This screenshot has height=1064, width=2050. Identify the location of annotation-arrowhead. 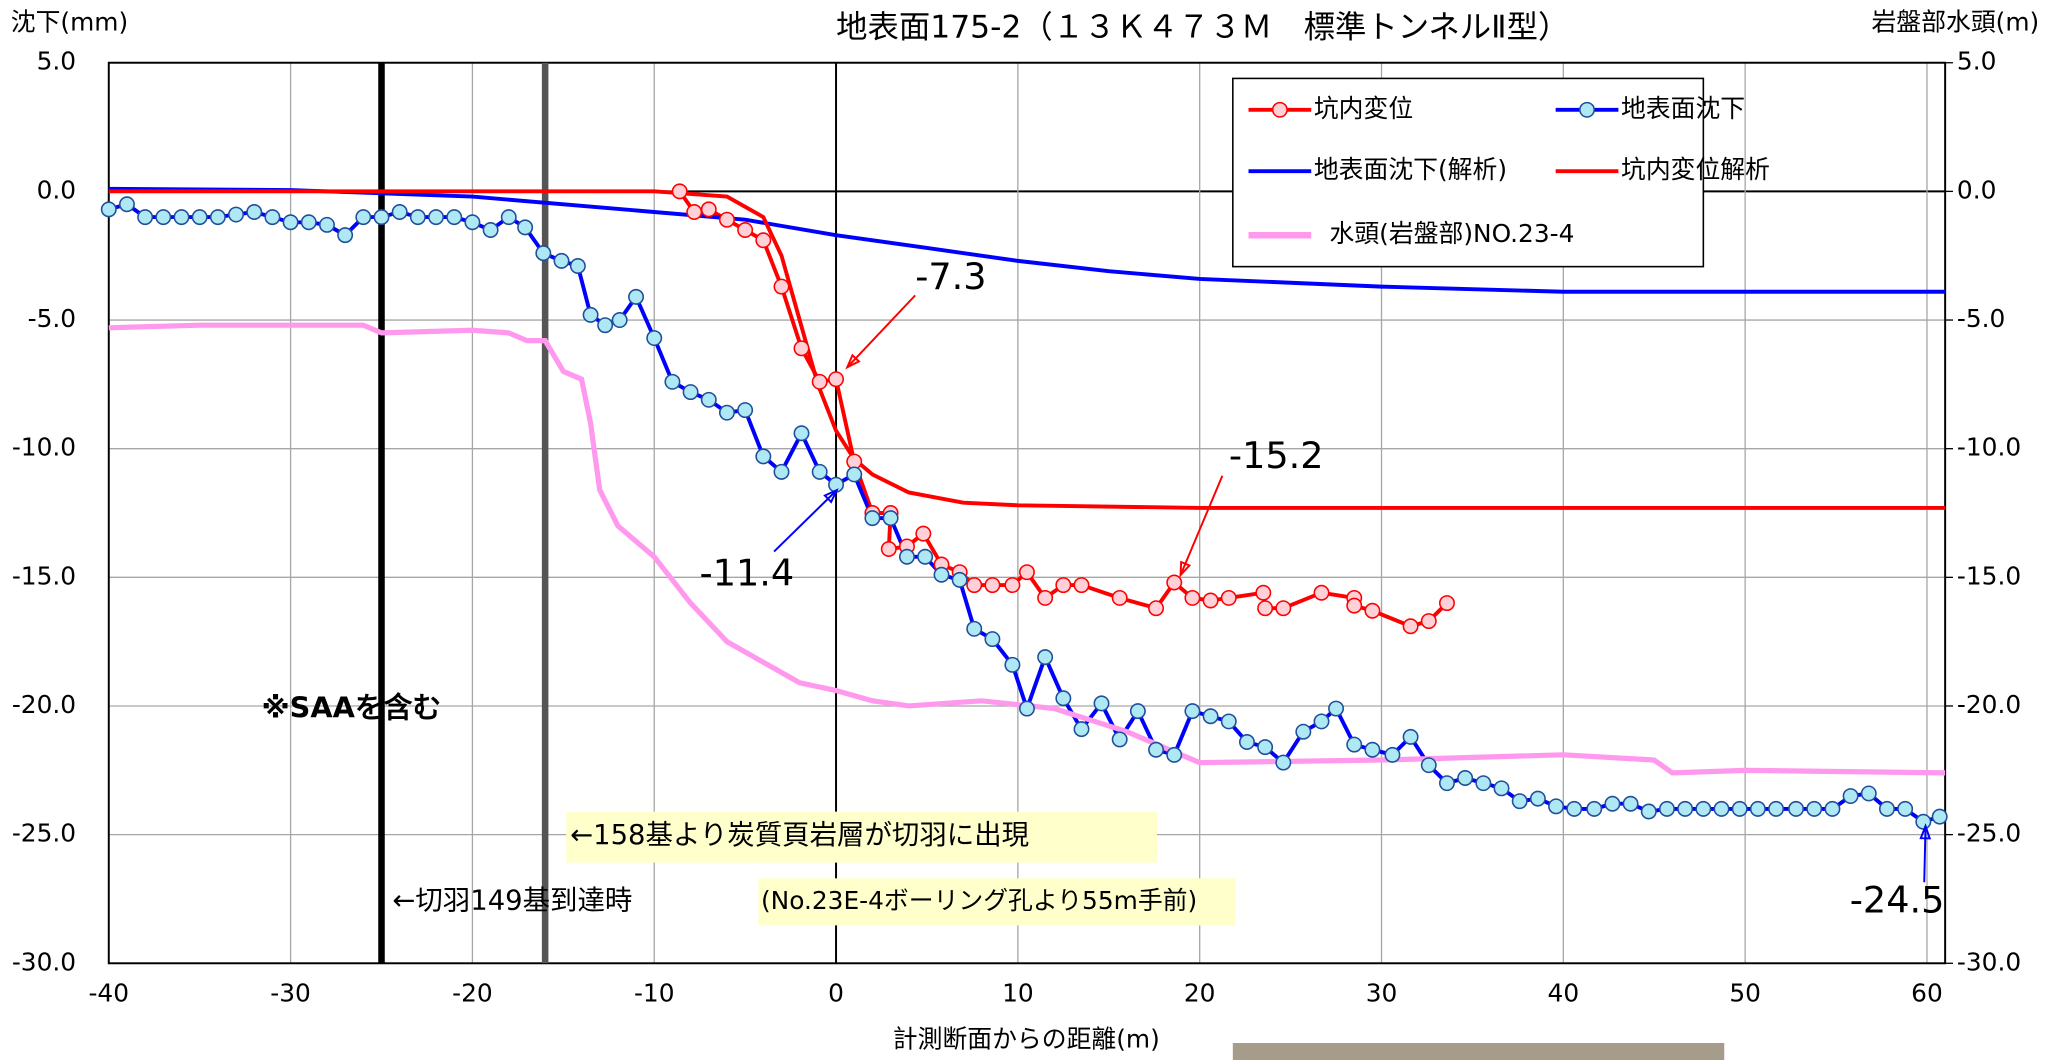
(831, 496).